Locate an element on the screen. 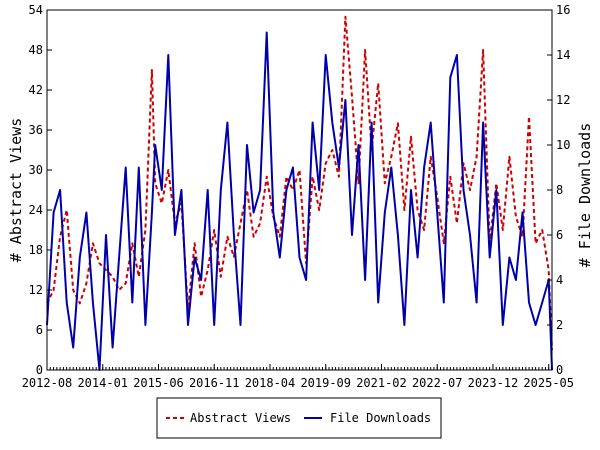  y-tick-label: 30 is located at coordinates (36, 170).